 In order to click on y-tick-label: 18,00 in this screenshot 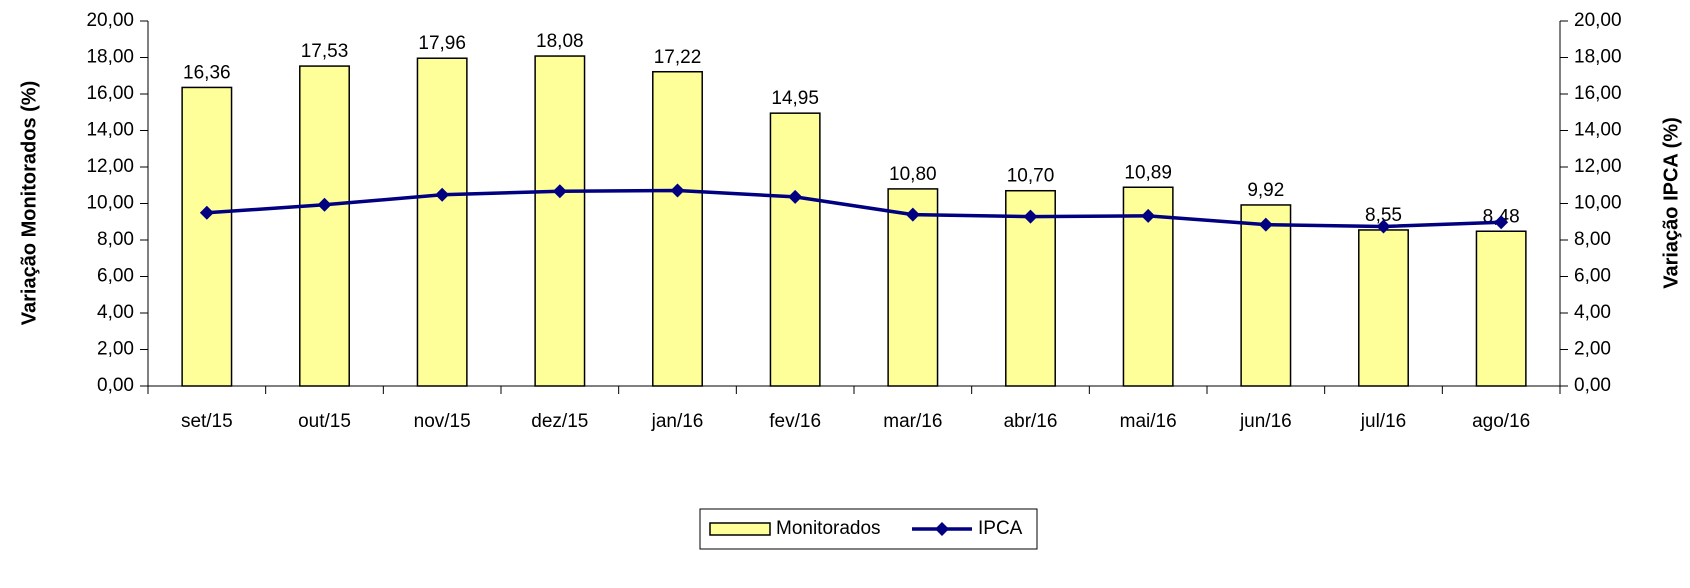, I will do `click(110, 57)`.